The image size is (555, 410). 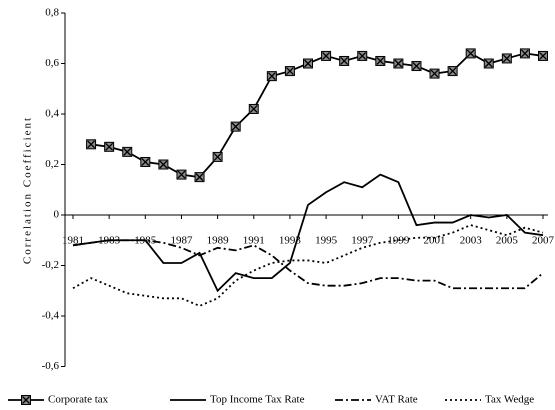 I want to click on y-tick-label: -0,6, so click(x=51, y=366).